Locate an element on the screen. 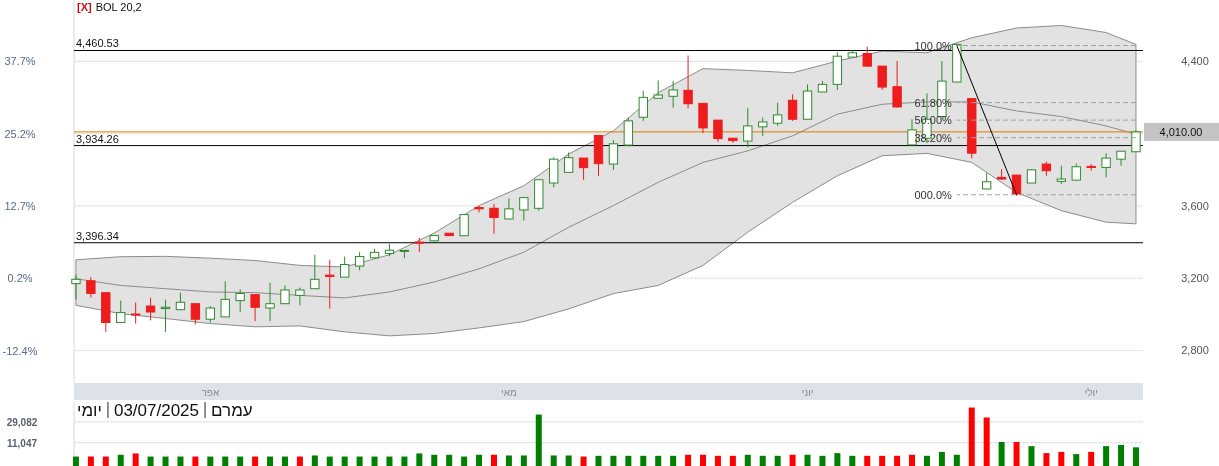  y2-tick-label: 12.7% is located at coordinates (20, 205).